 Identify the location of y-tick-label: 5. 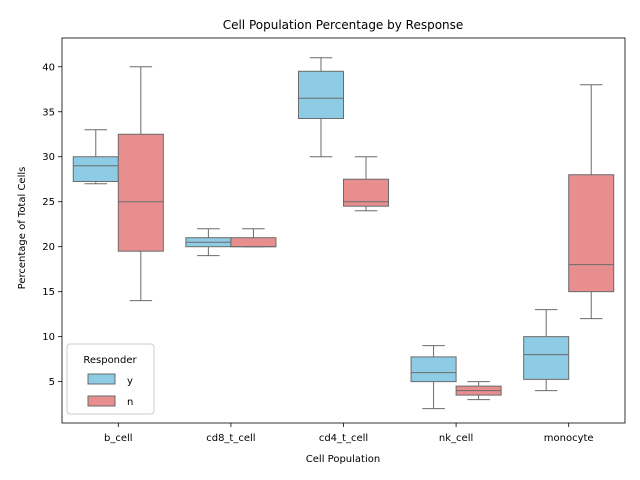
(52, 382).